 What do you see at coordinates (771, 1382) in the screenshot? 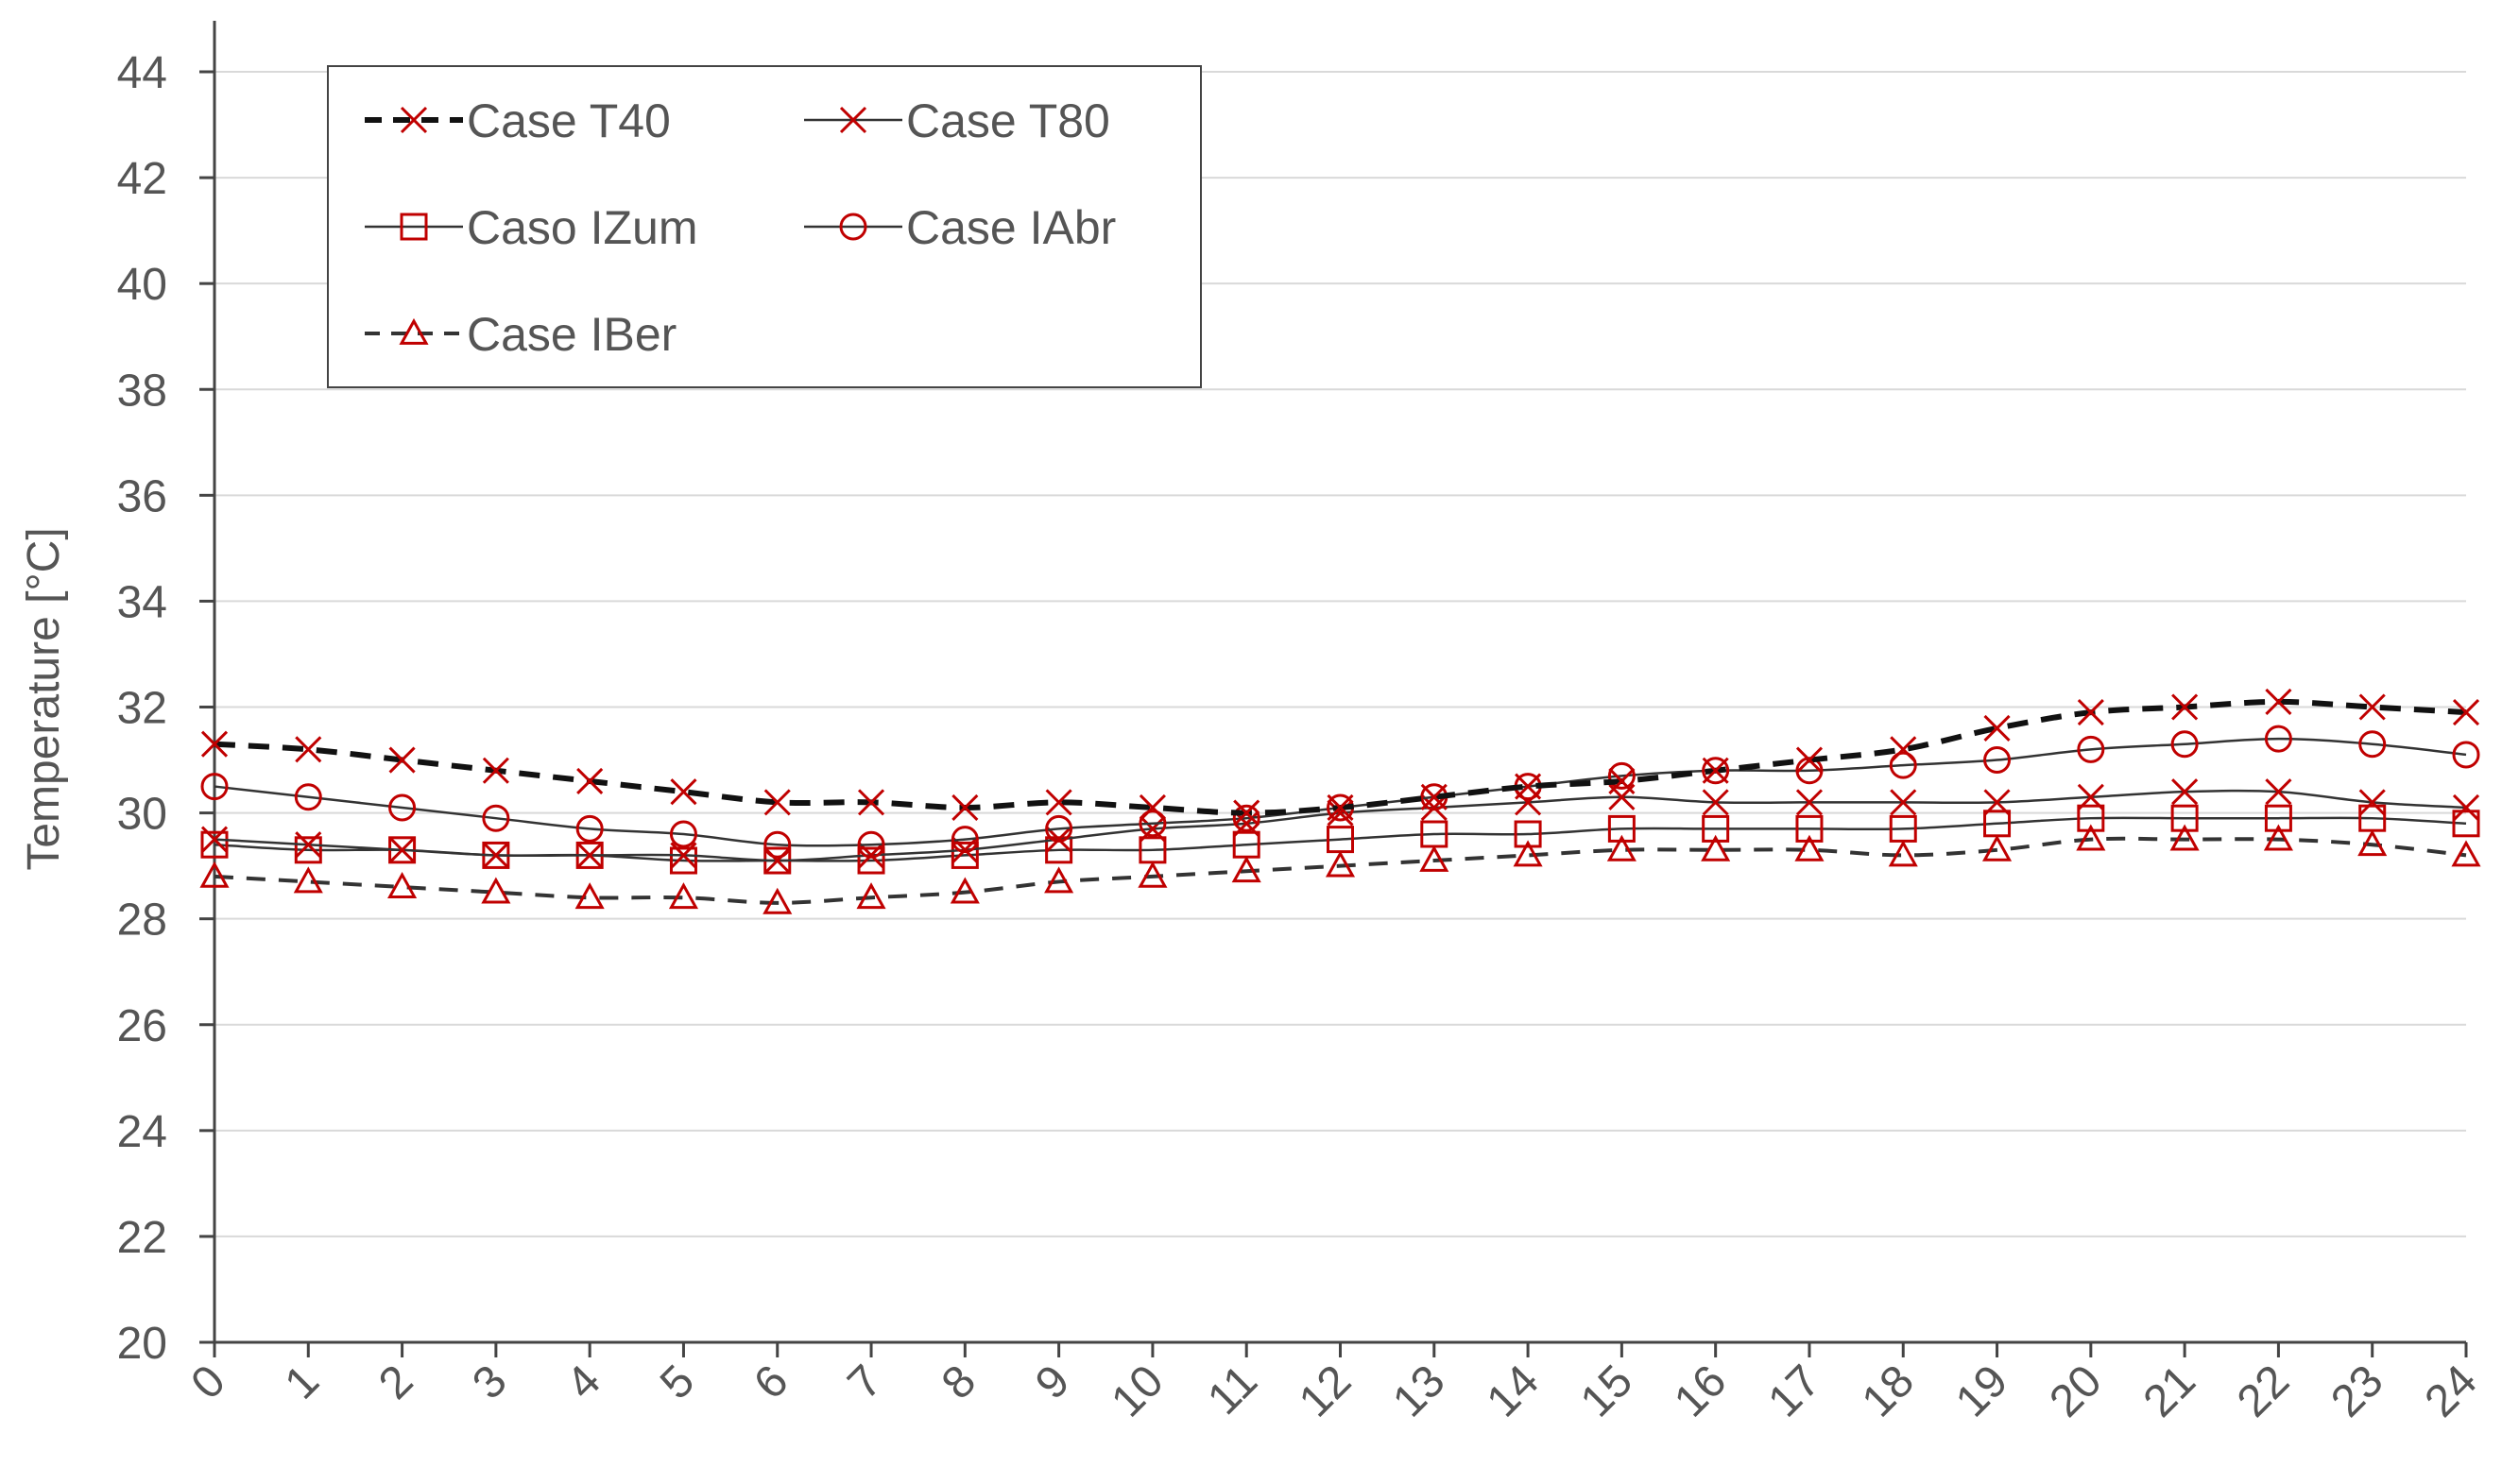
I see `x-tick-label: 6` at bounding box center [771, 1382].